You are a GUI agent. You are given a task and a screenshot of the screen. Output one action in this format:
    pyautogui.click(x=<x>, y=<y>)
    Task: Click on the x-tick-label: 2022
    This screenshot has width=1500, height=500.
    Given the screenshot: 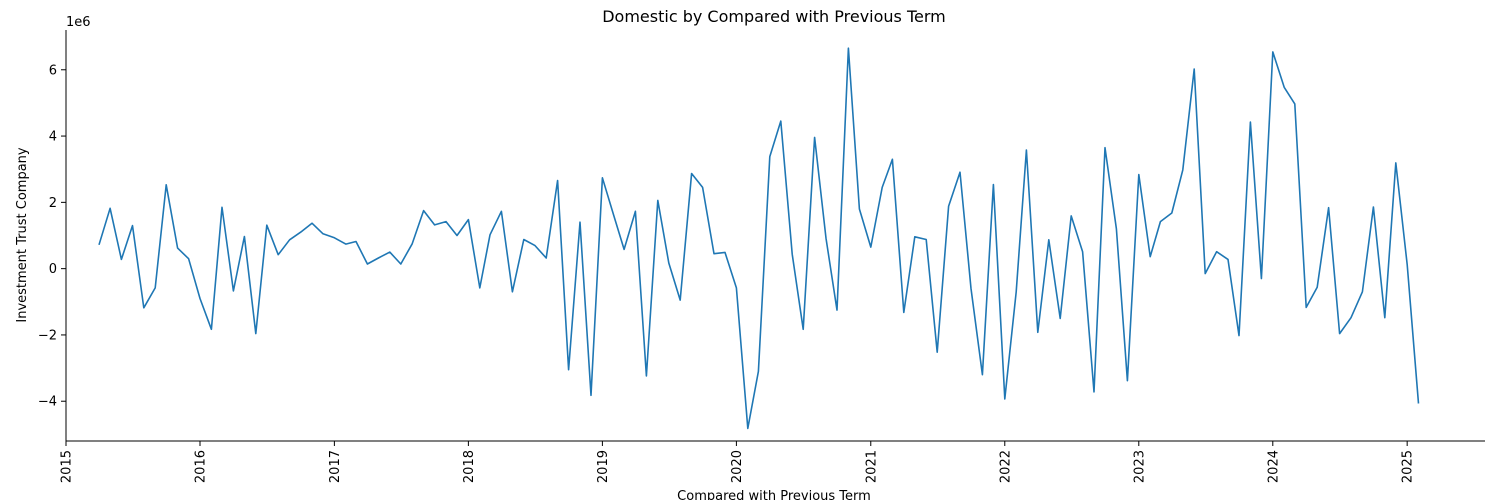 What is the action you would take?
    pyautogui.click(x=1005, y=466)
    